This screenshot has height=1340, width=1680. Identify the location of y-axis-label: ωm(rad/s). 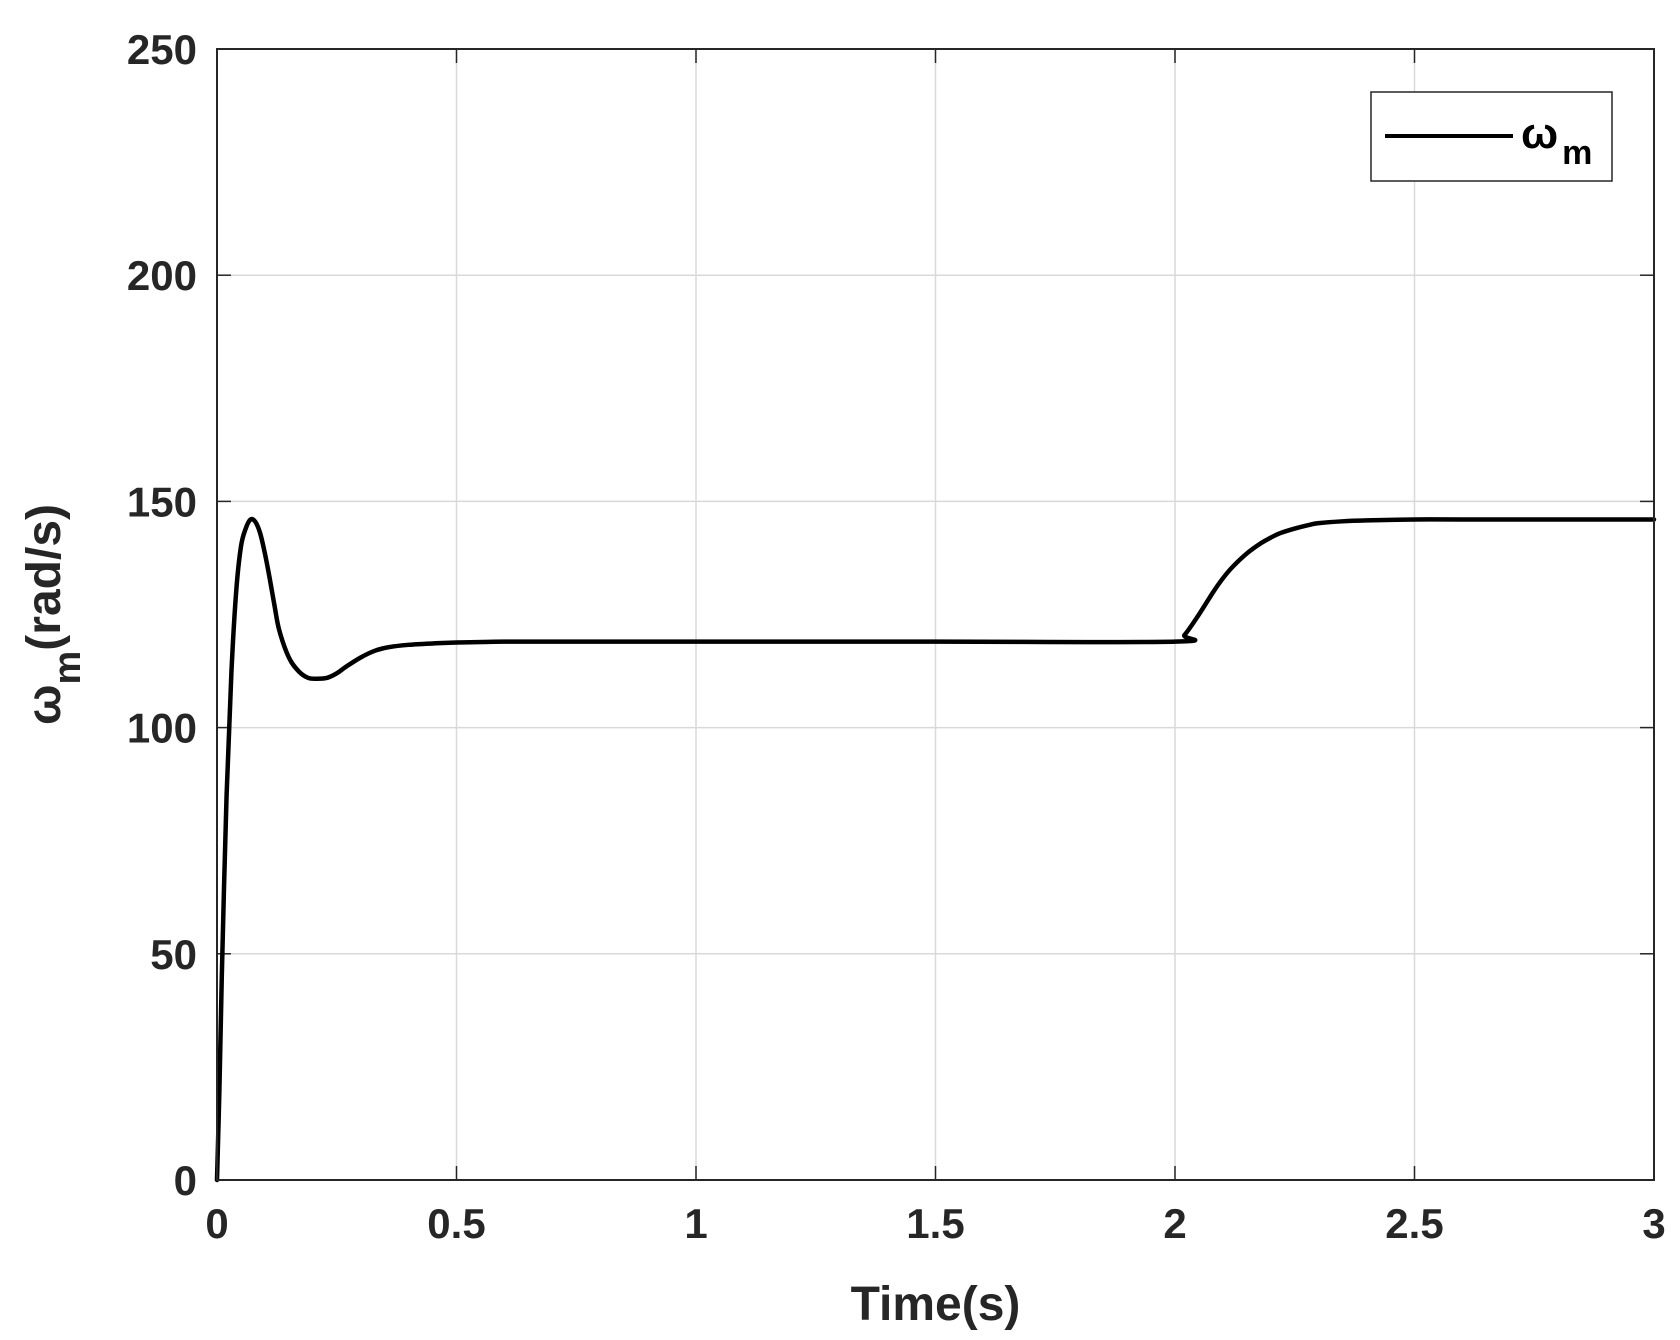
(53, 614).